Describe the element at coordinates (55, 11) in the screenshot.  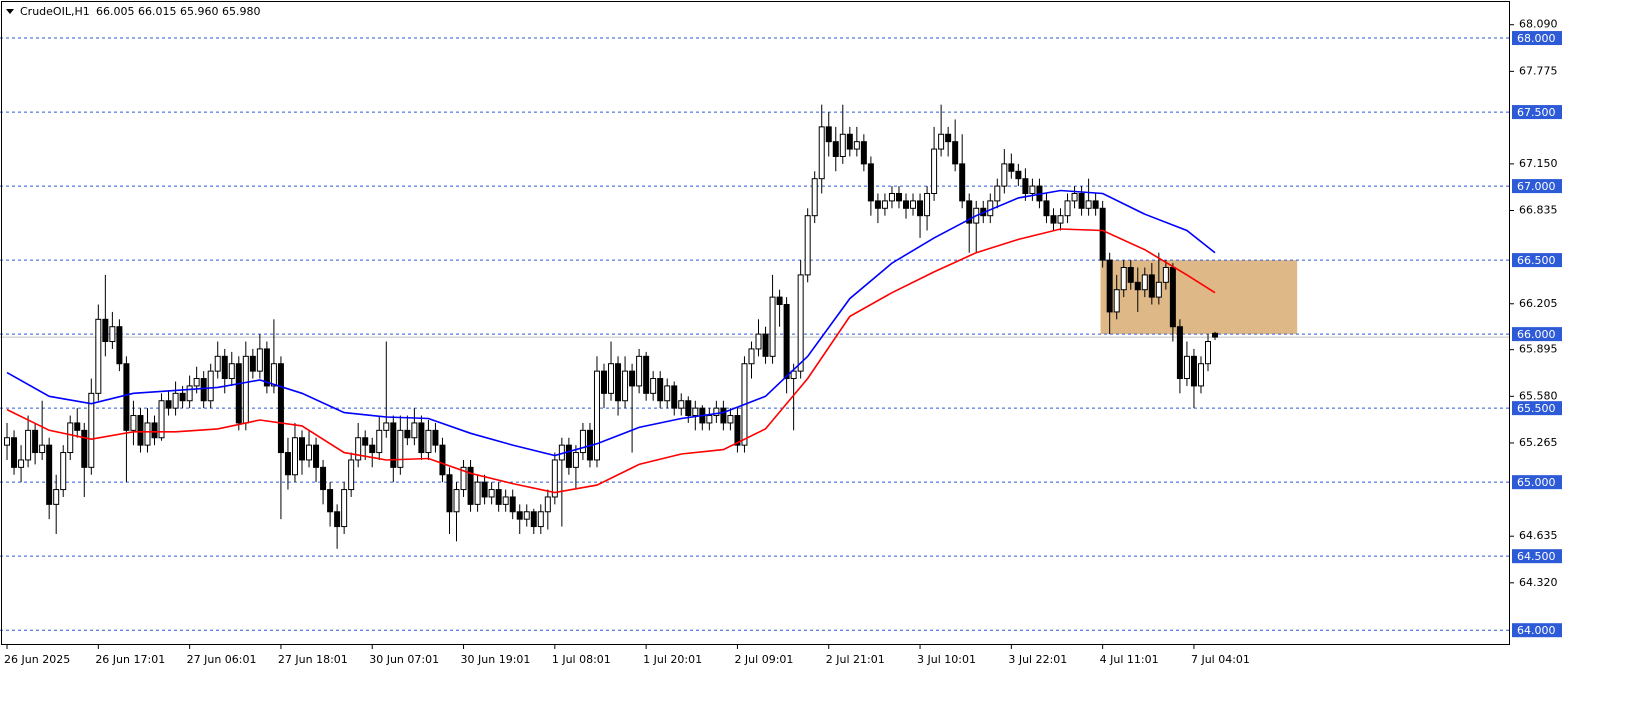
I see `symbol: CrudeOIL,H1` at that location.